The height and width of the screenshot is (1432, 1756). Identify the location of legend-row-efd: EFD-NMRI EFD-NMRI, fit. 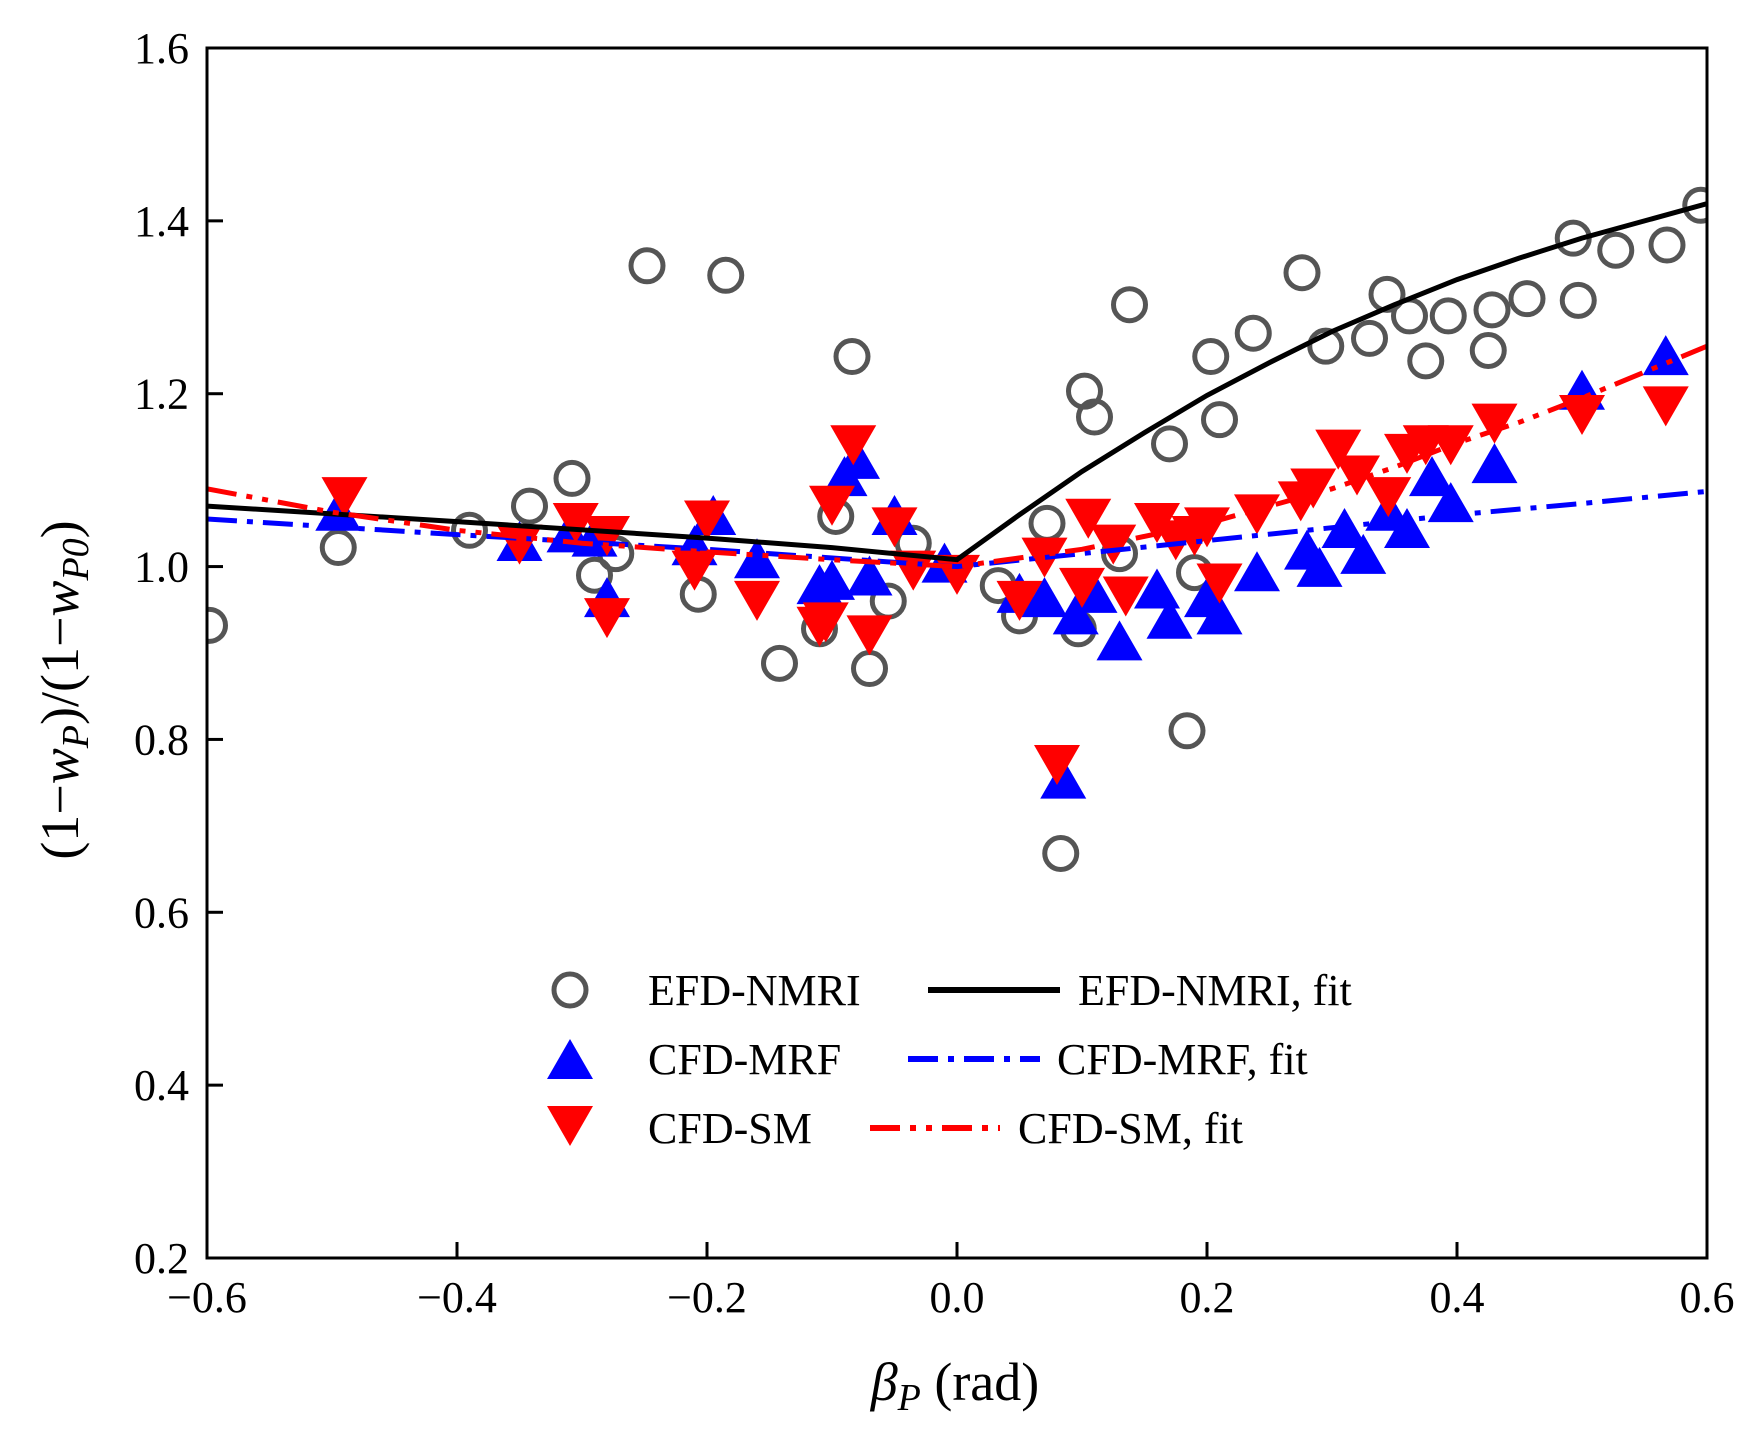
(951, 990).